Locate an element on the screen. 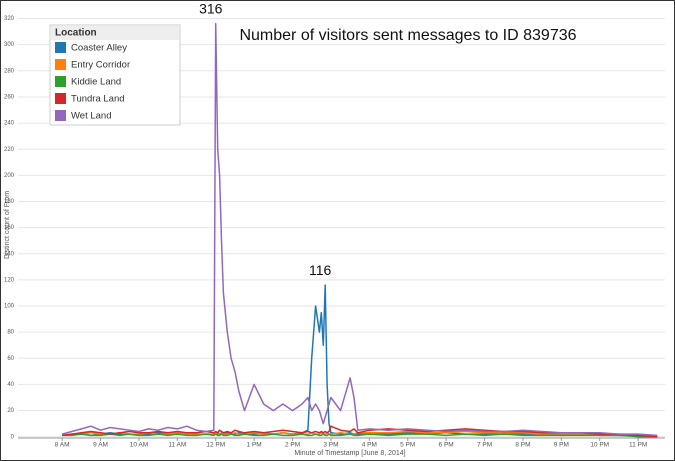  y-tick-label: 300 is located at coordinates (9, 45).